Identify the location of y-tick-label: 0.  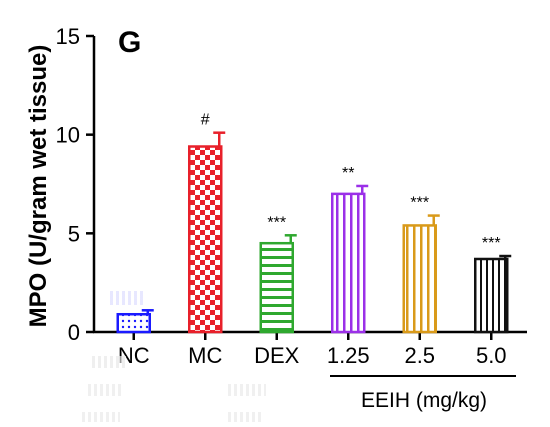
(74, 332).